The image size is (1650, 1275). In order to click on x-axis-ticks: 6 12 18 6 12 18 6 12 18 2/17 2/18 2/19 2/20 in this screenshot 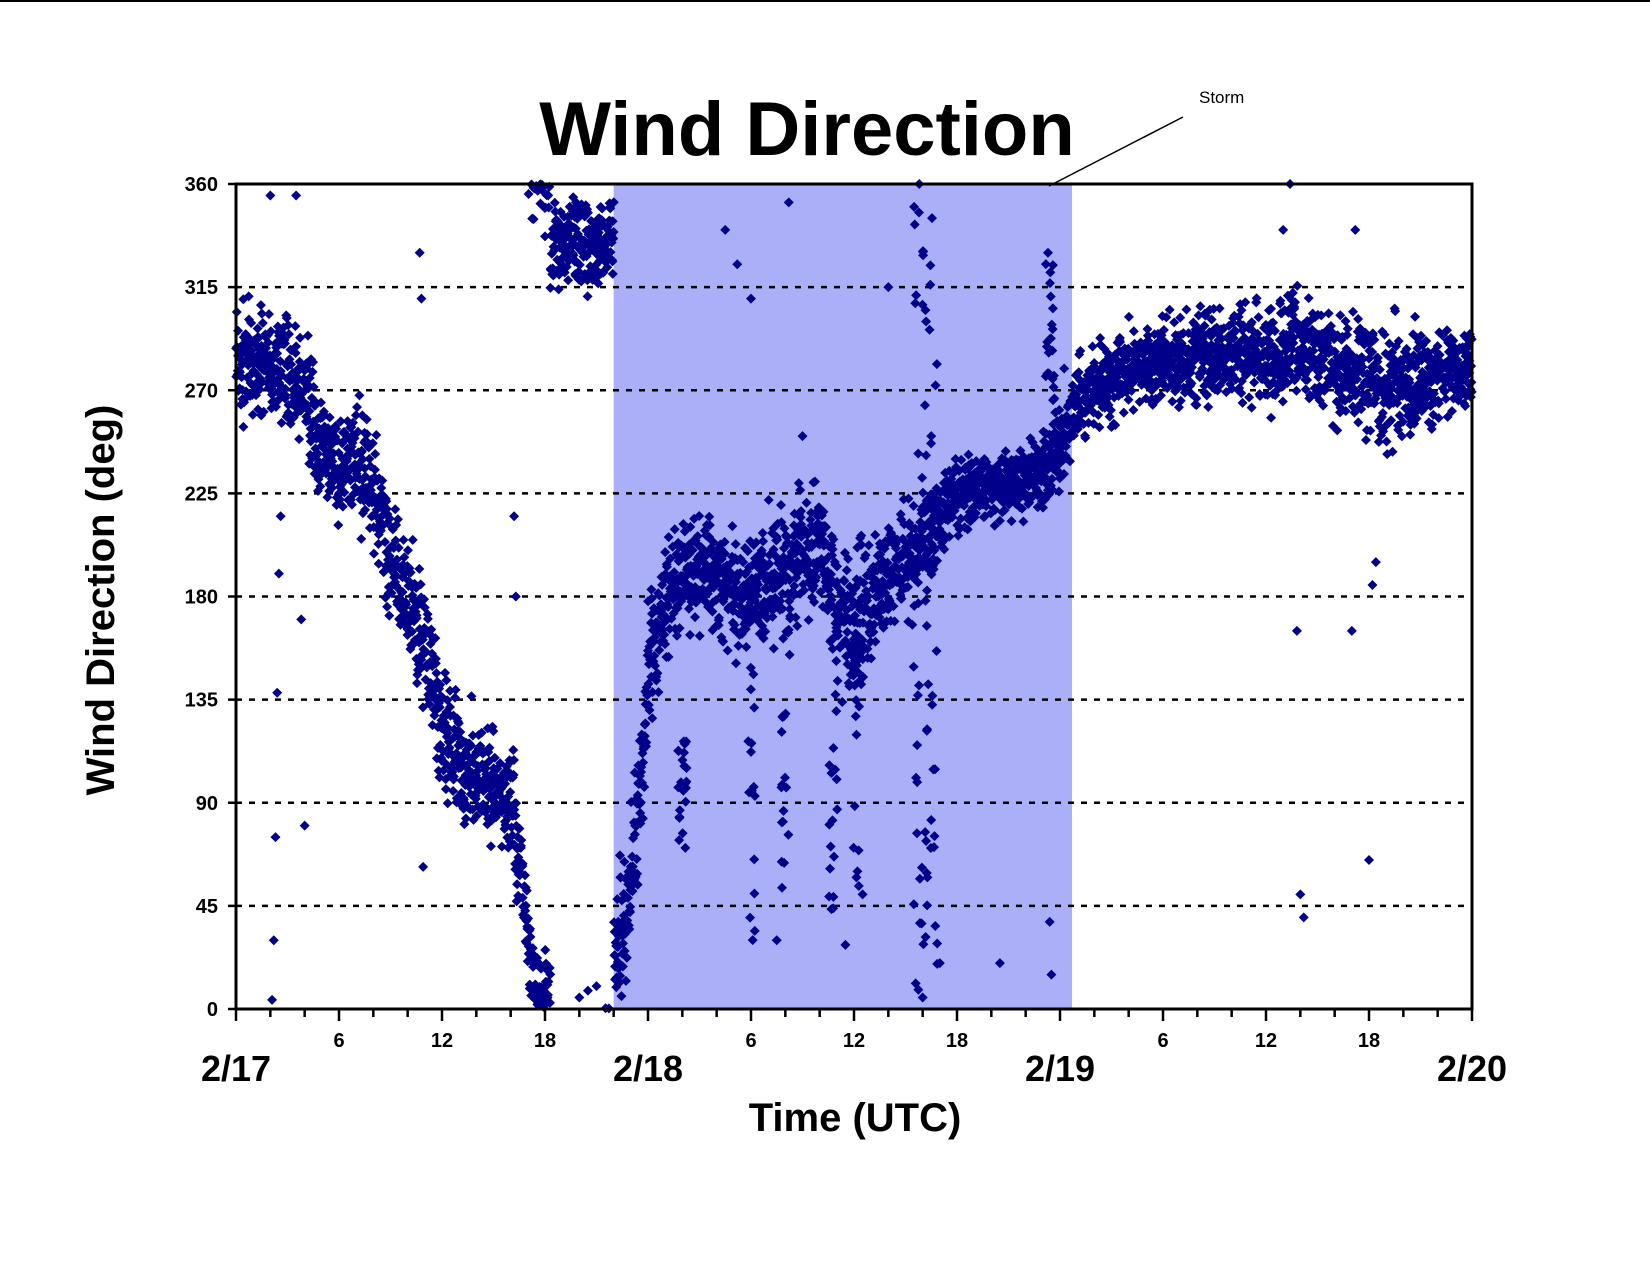, I will do `click(854, 1049)`.